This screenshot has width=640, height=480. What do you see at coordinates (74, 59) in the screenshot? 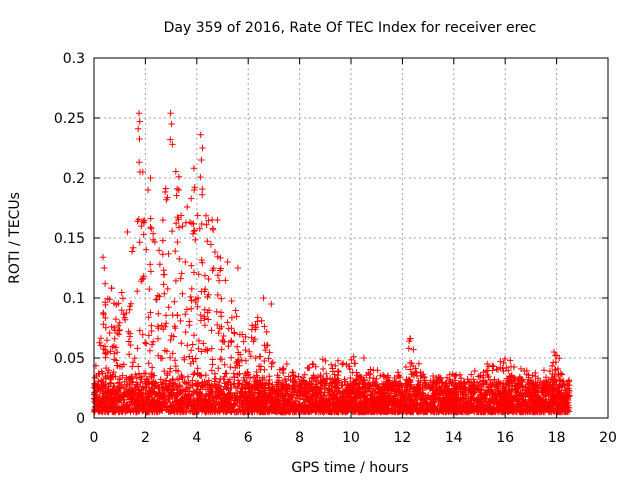
I see `y-tick-label: 0.3` at bounding box center [74, 59].